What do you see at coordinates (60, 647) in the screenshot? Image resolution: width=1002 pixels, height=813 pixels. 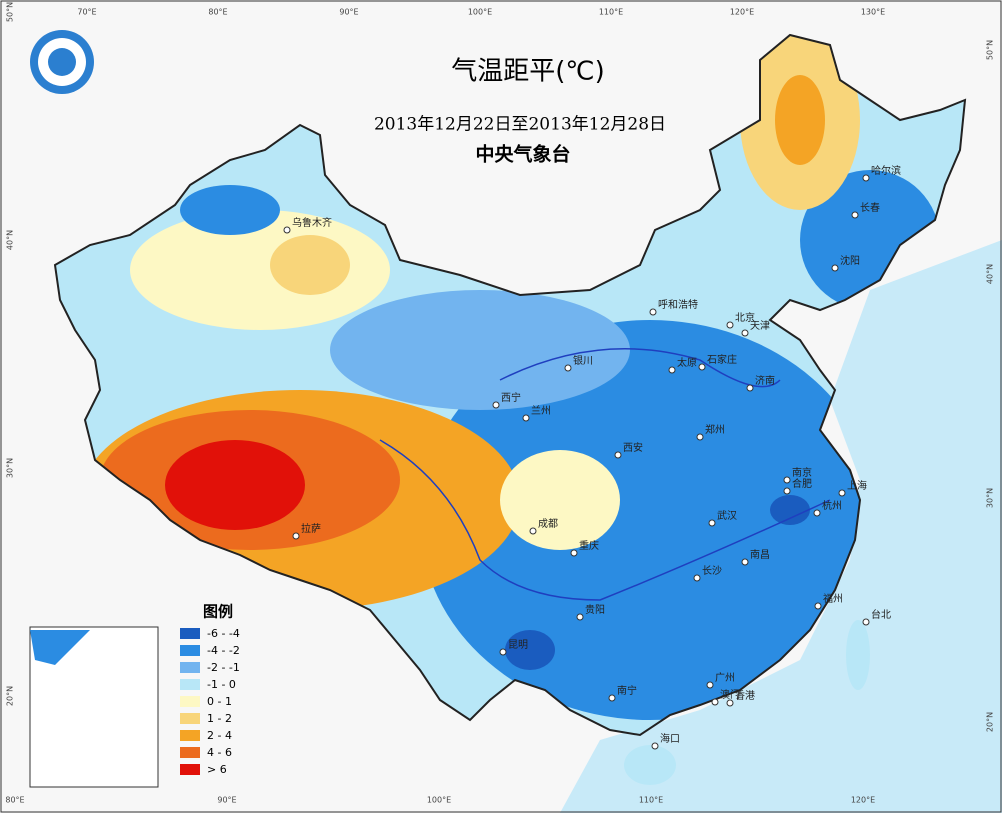 I see `inset-land` at bounding box center [60, 647].